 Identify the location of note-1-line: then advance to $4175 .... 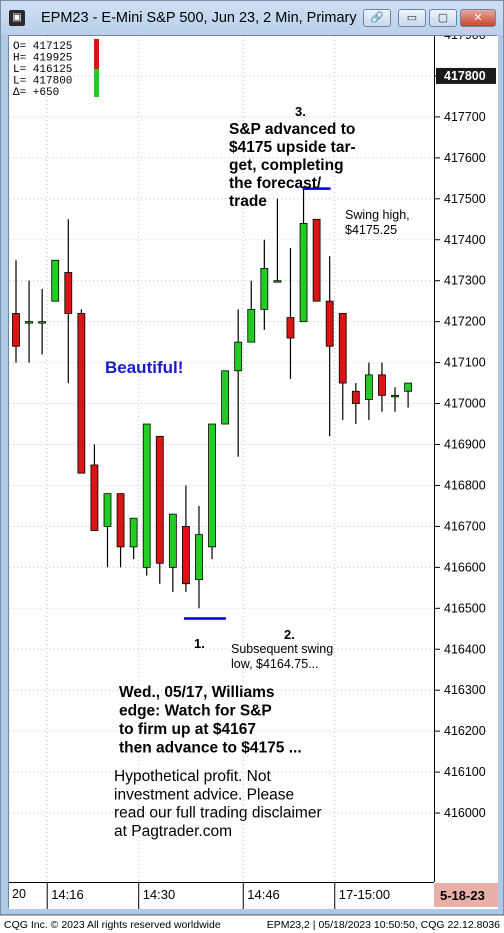
(210, 748).